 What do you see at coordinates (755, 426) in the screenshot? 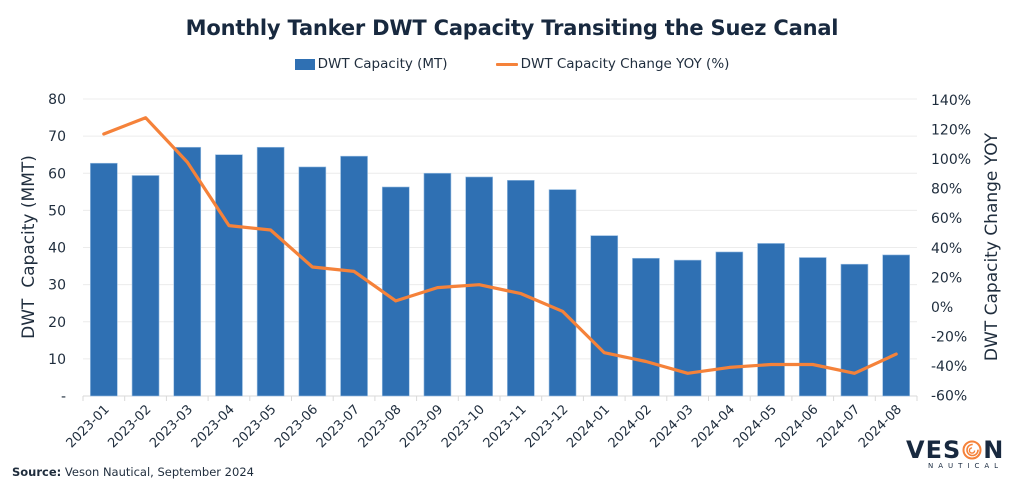
I see `x-axis-tick-label: 2024-05` at bounding box center [755, 426].